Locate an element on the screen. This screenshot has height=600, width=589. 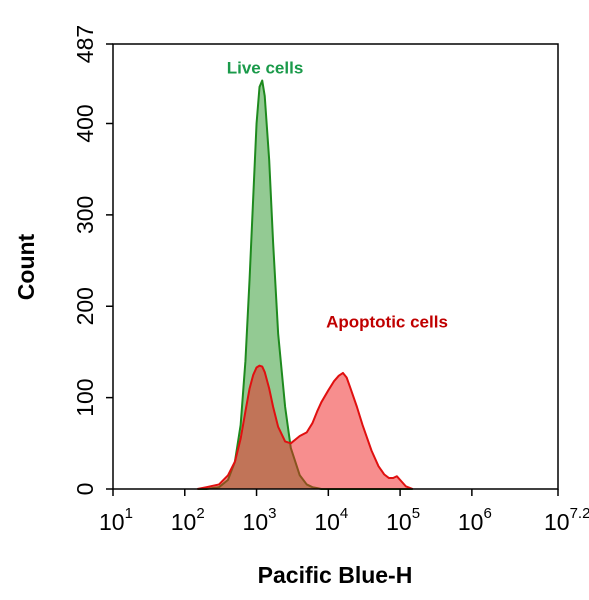
x-tick-exponent: 3 is located at coordinates (272, 513).